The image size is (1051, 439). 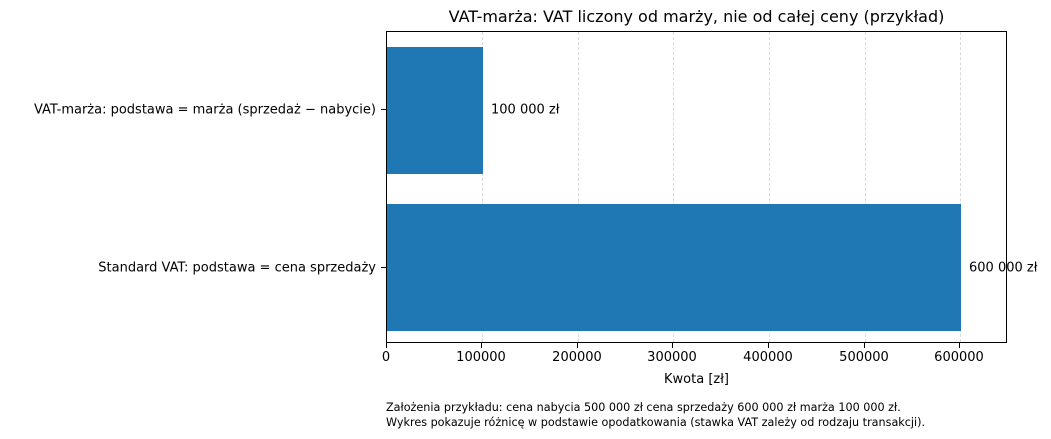 I want to click on bar-value-label: 600 000 zł, so click(x=1003, y=268).